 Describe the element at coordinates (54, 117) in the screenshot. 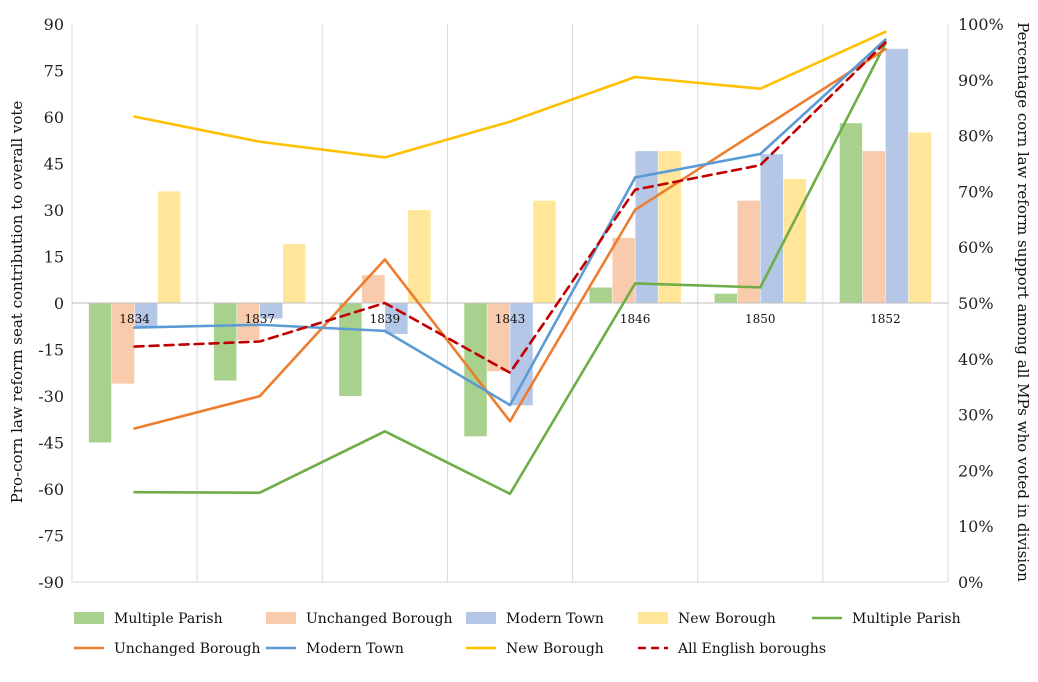

I see `y-tick-label: 60` at that location.